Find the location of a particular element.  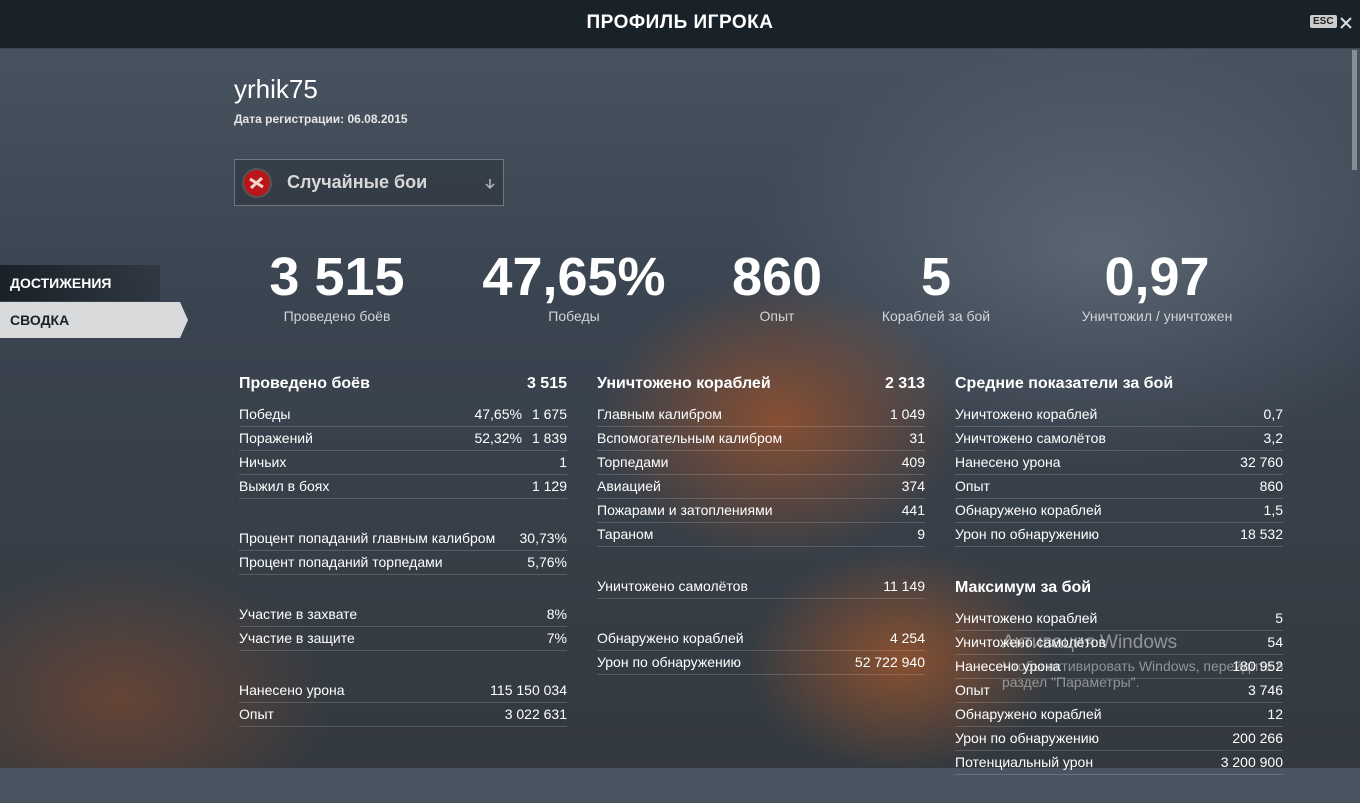

summary-stat: 47,65% Победы is located at coordinates (574, 285).